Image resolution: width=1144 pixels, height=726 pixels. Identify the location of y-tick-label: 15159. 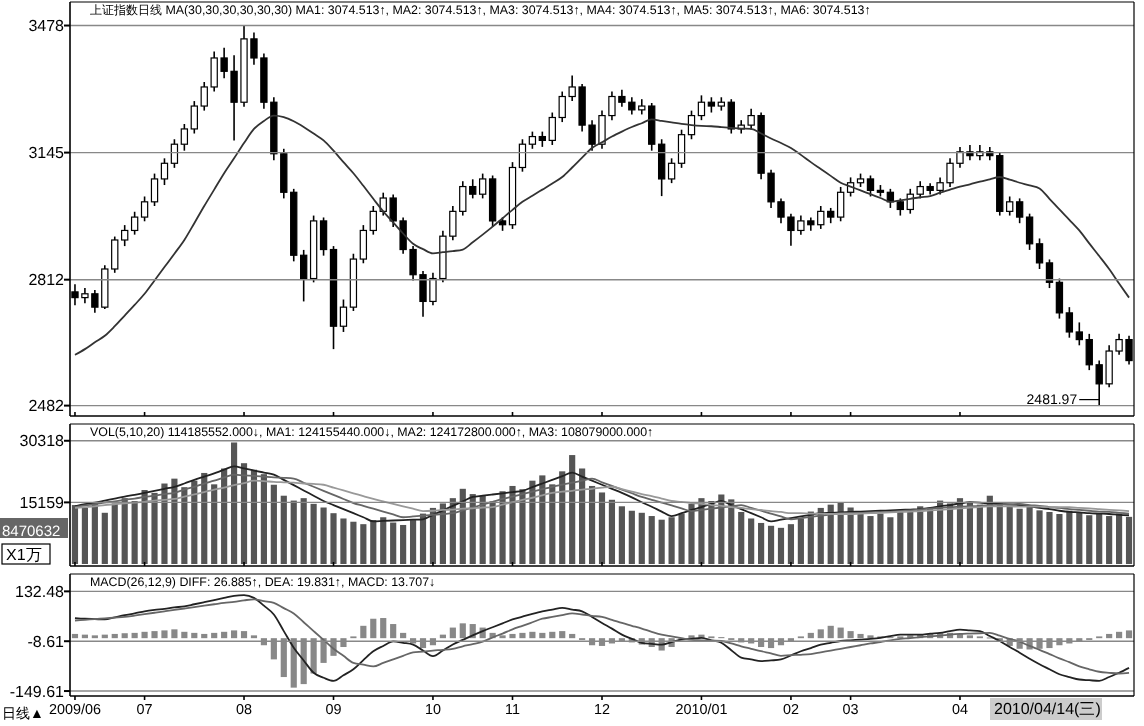
(42, 502).